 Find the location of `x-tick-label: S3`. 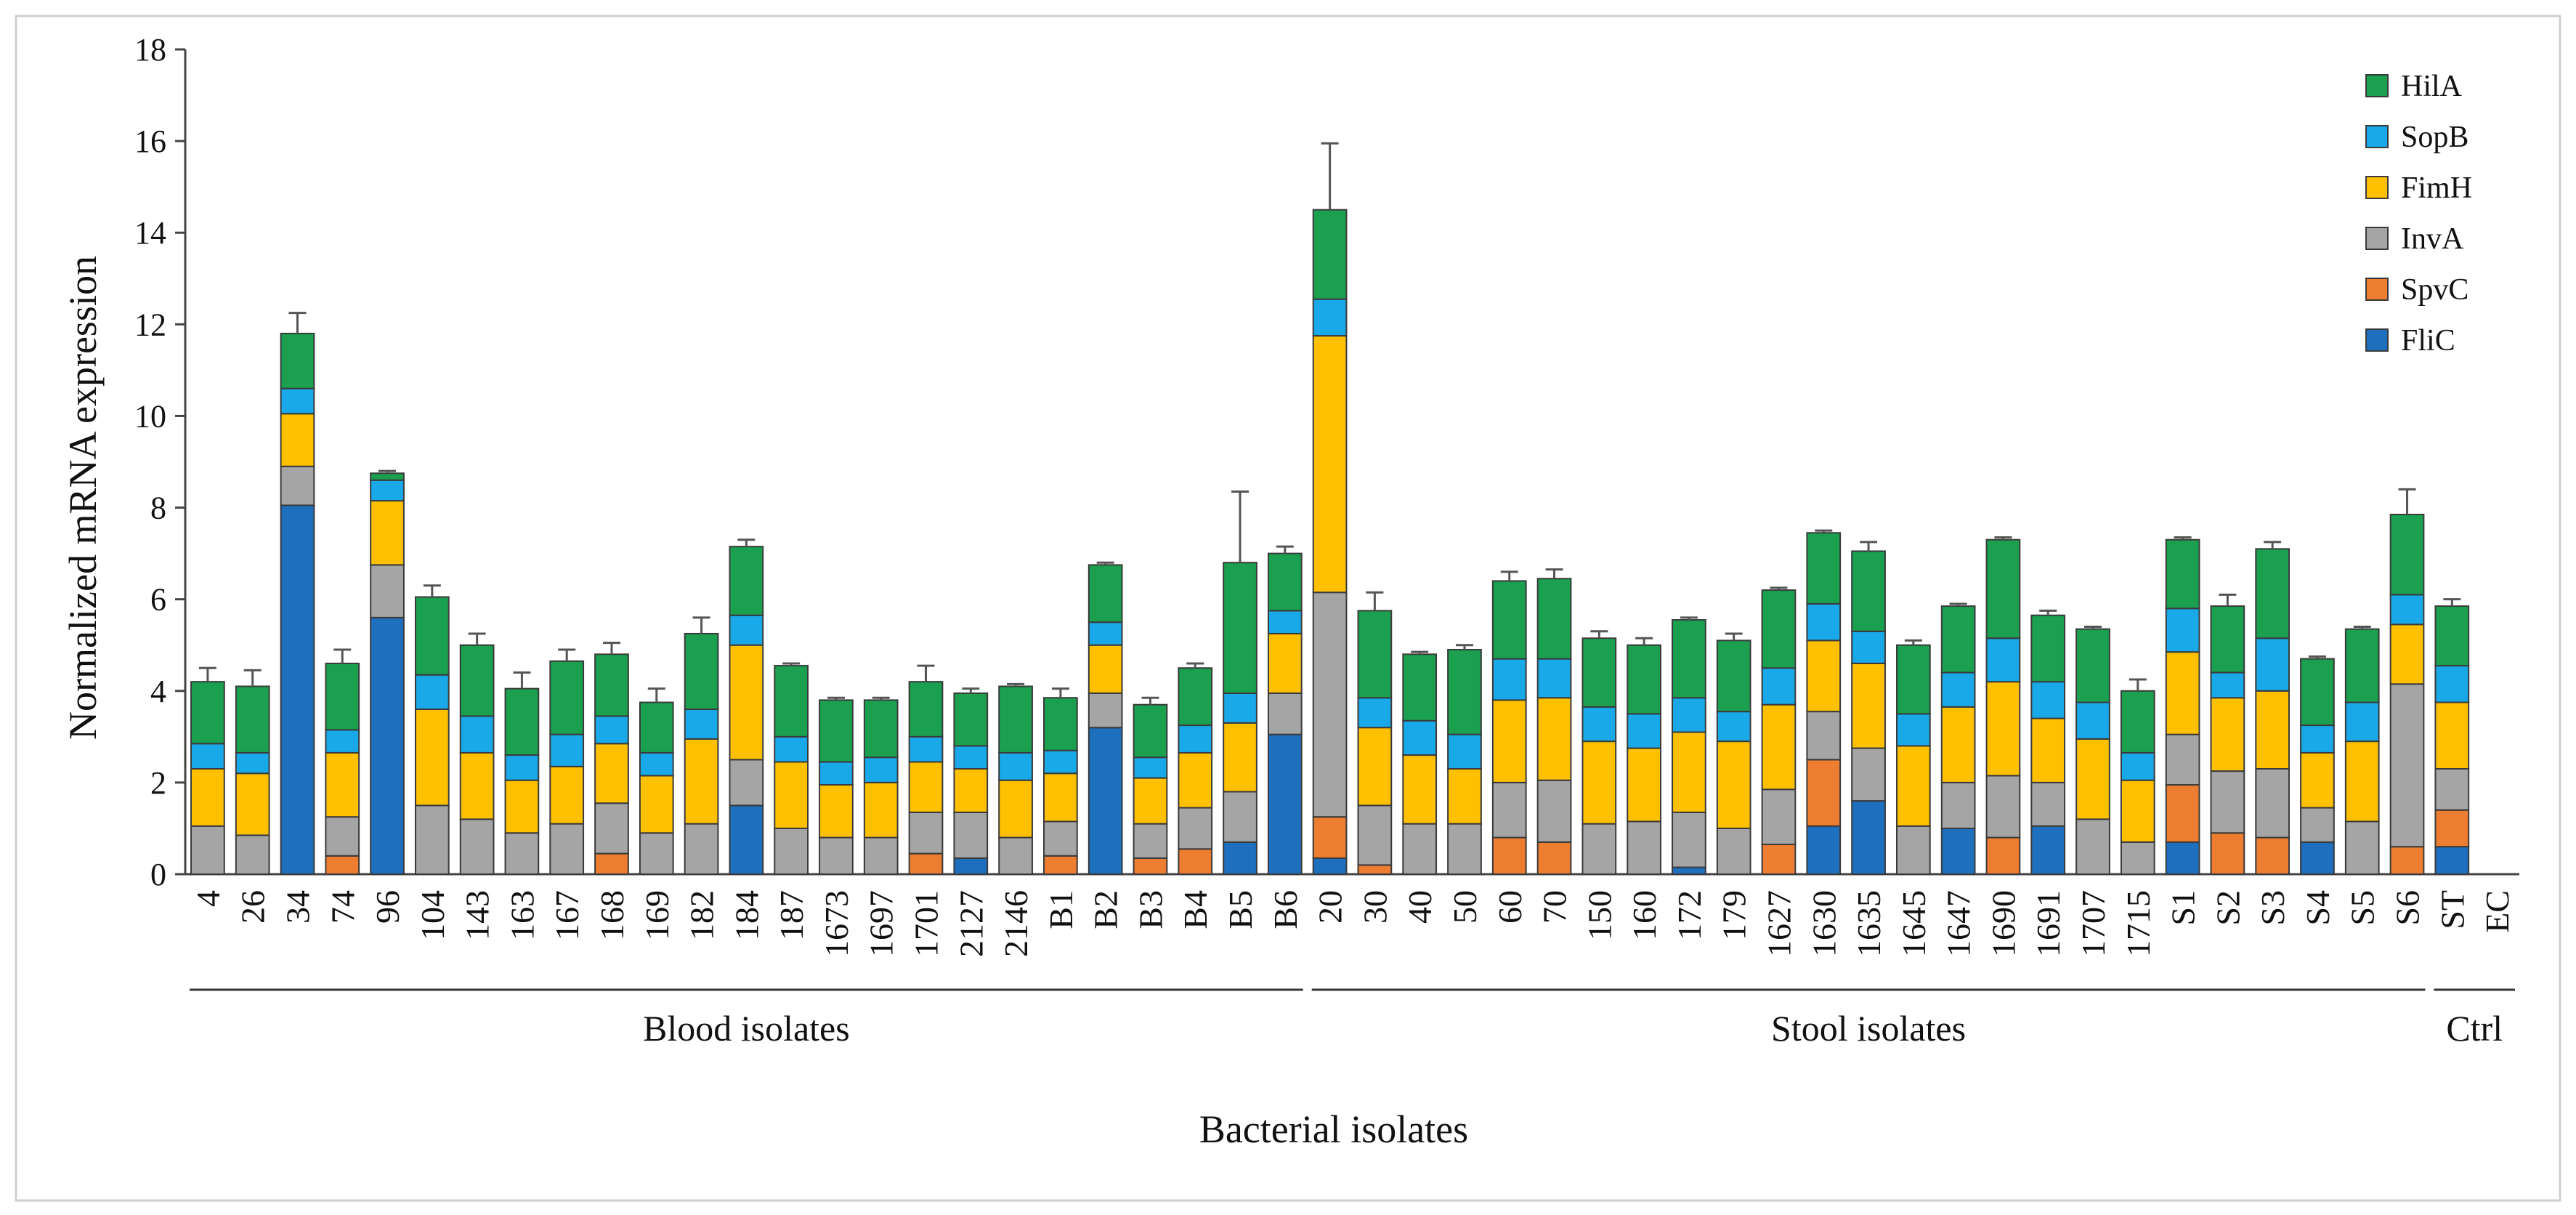

x-tick-label: S3 is located at coordinates (2272, 908).